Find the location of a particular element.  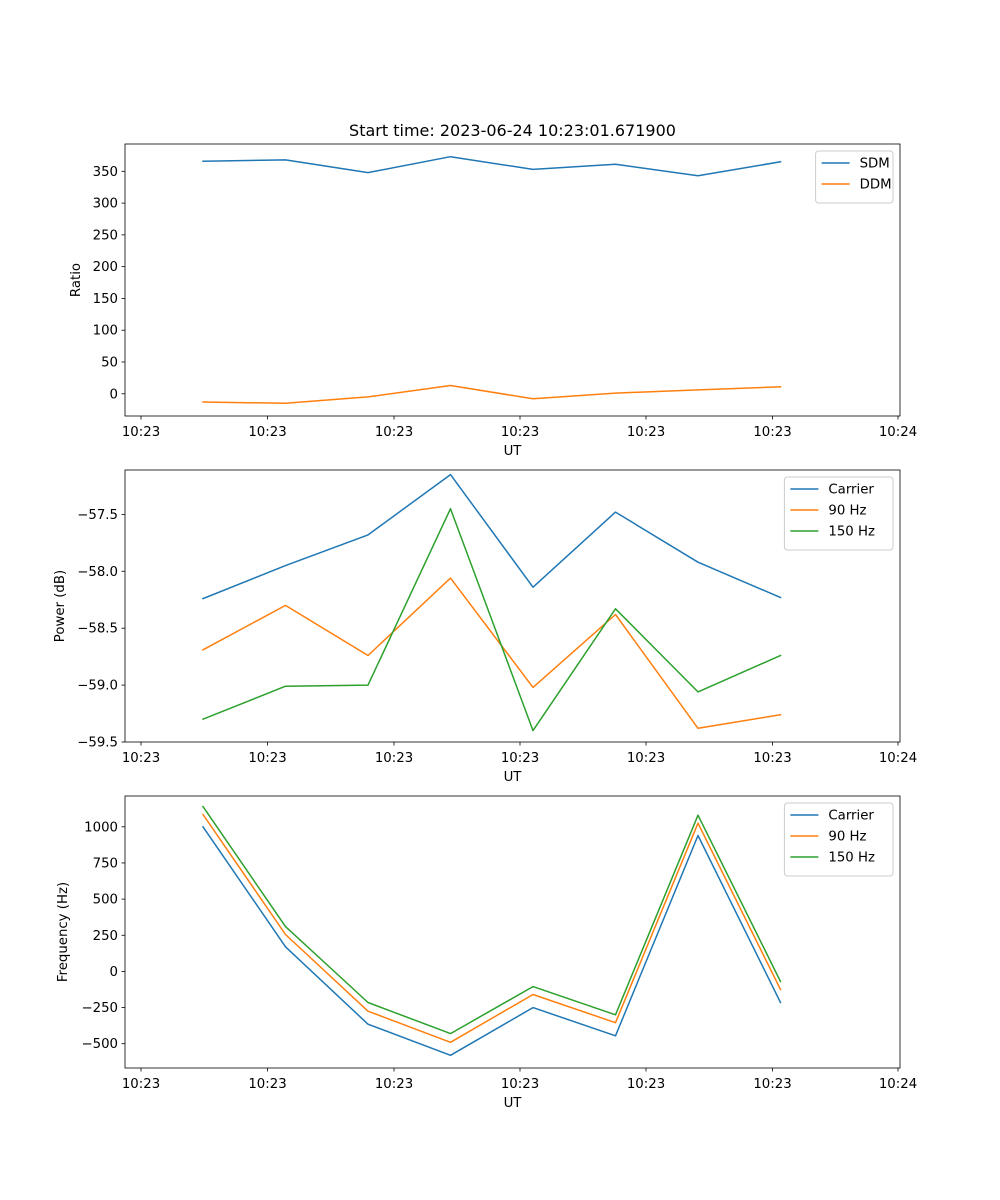

y-tick-label: 300 is located at coordinates (105, 204).